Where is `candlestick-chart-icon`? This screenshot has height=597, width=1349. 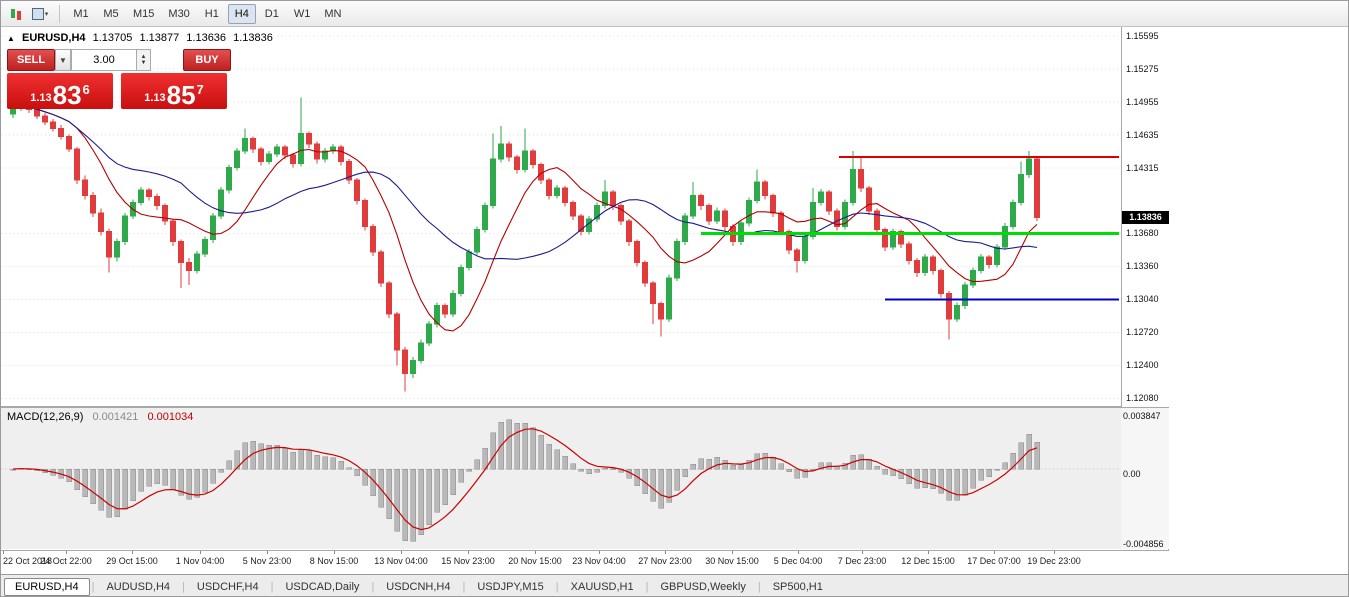 candlestick-chart-icon is located at coordinates (16, 14).